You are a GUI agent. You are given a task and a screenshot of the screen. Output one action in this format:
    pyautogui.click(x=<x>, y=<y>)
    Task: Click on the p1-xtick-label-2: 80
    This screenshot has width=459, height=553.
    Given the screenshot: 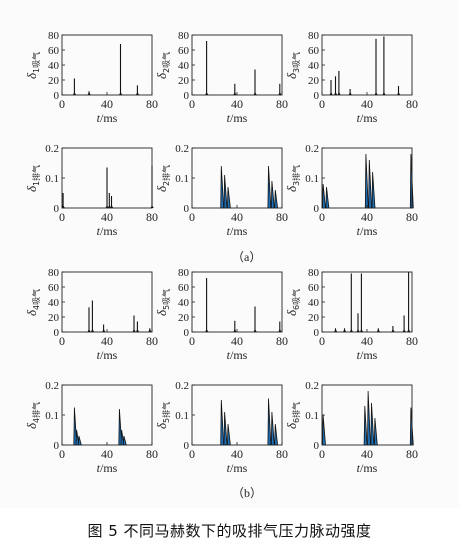 What is the action you would take?
    pyautogui.click(x=152, y=104)
    